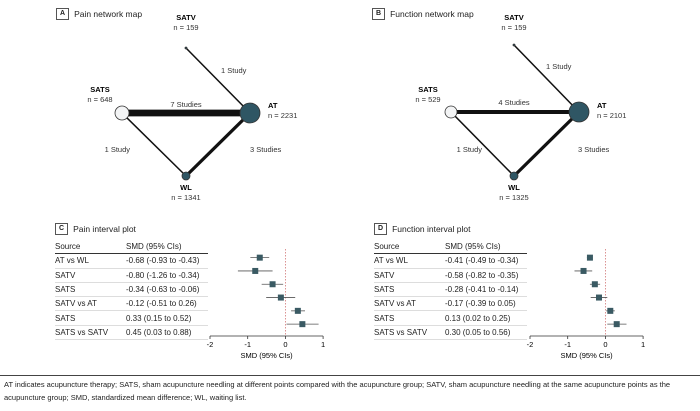 This screenshot has width=700, height=411. What do you see at coordinates (63, 14) in the screenshot?
I see `panel-letter: A` at bounding box center [63, 14].